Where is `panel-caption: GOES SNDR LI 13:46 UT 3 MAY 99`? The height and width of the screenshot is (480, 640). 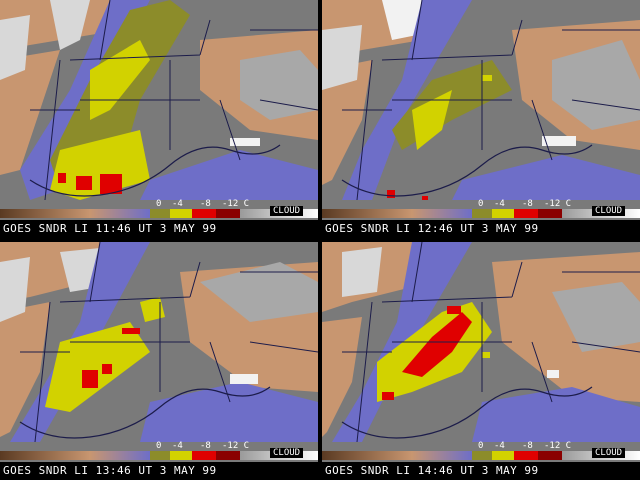 panel-caption: GOES SNDR LI 13:46 UT 3 MAY 99 is located at coordinates (159, 471).